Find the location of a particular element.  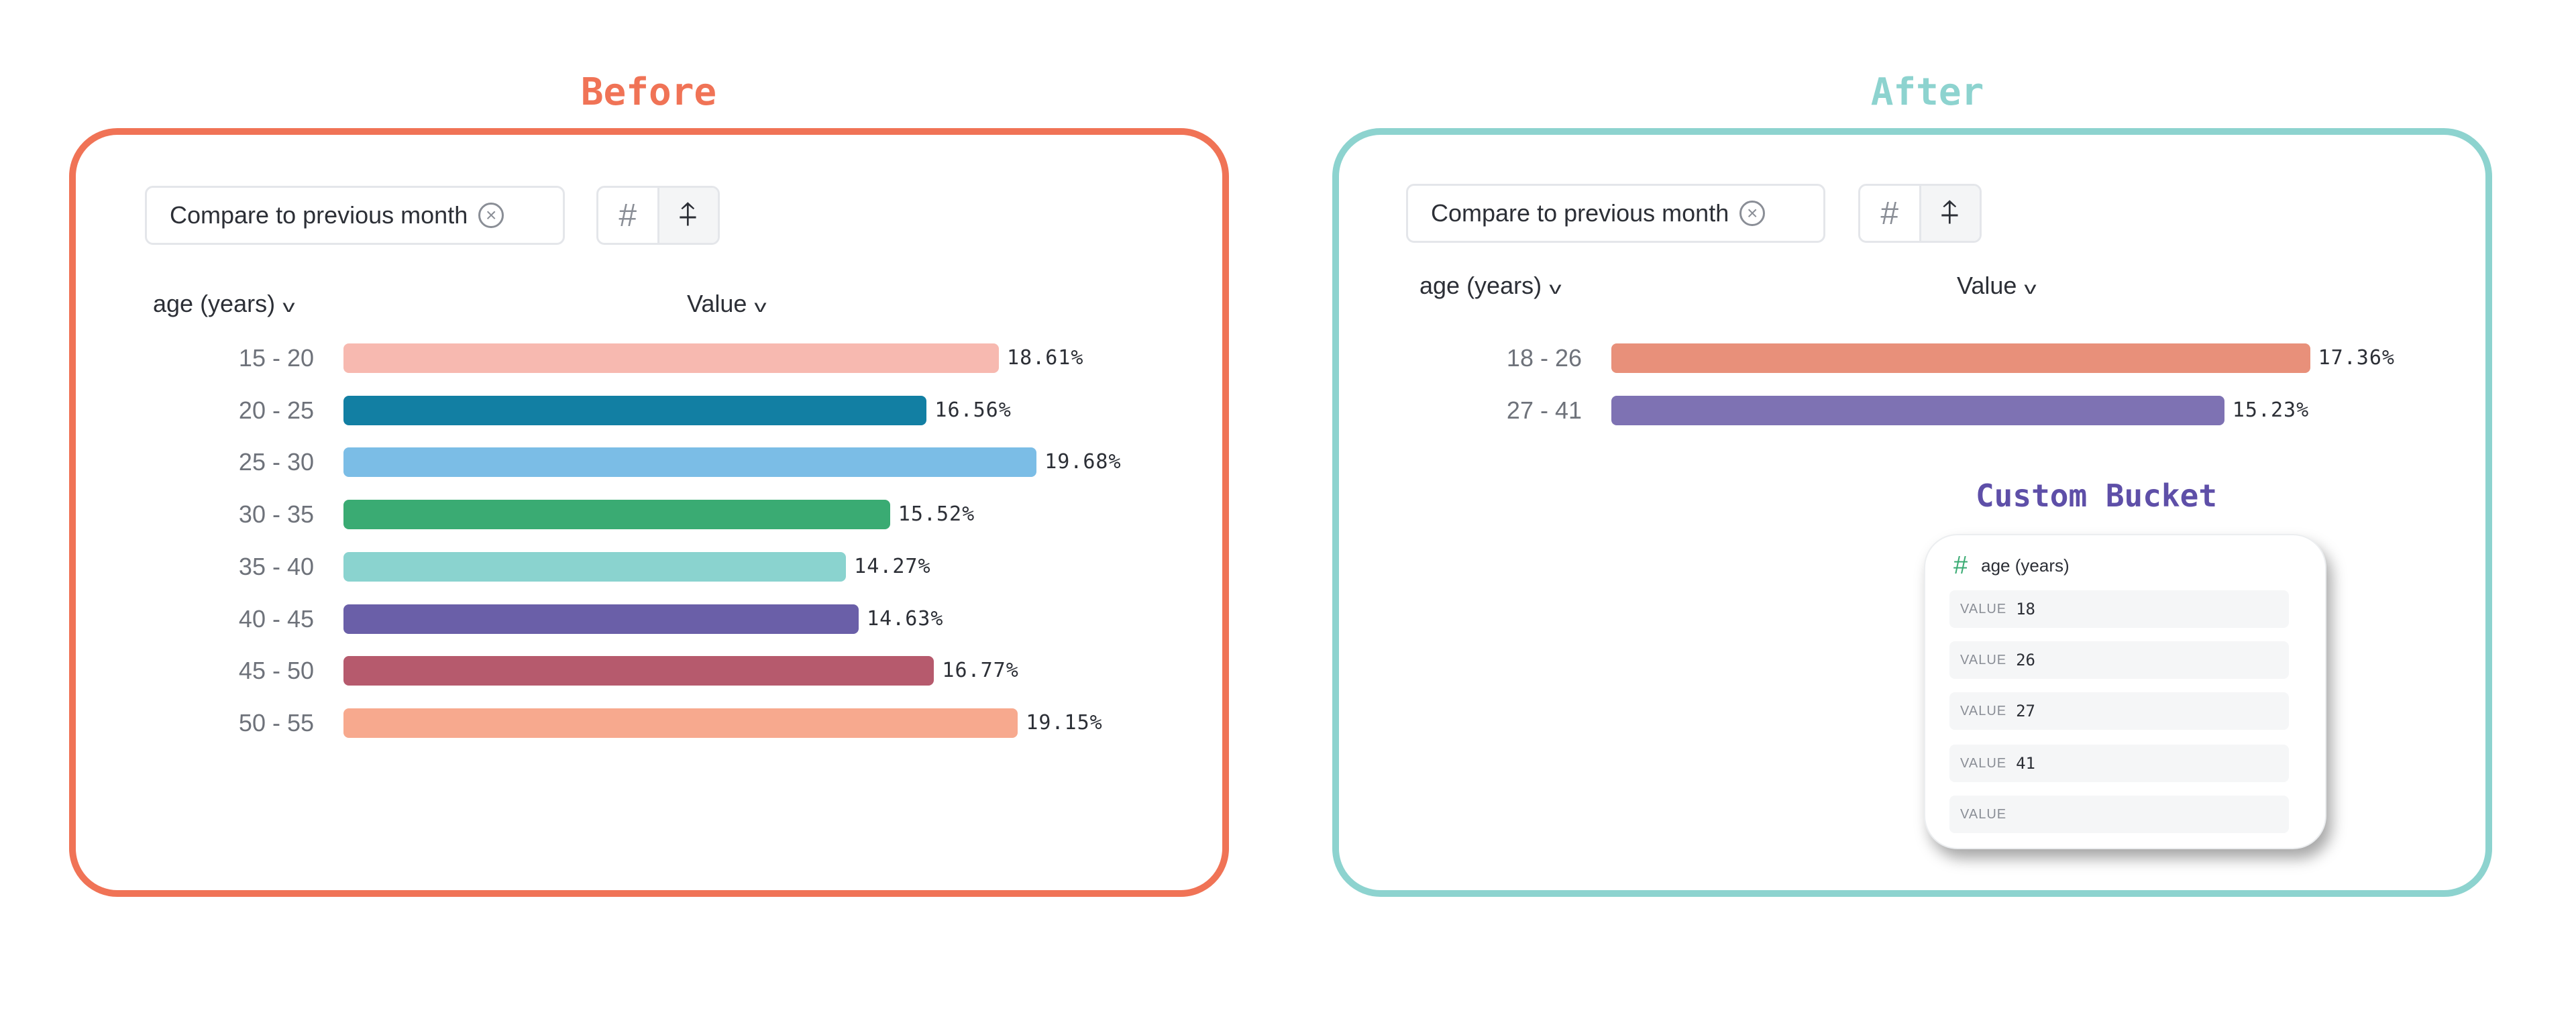

category-label: 50 - 55 is located at coordinates (276, 722).